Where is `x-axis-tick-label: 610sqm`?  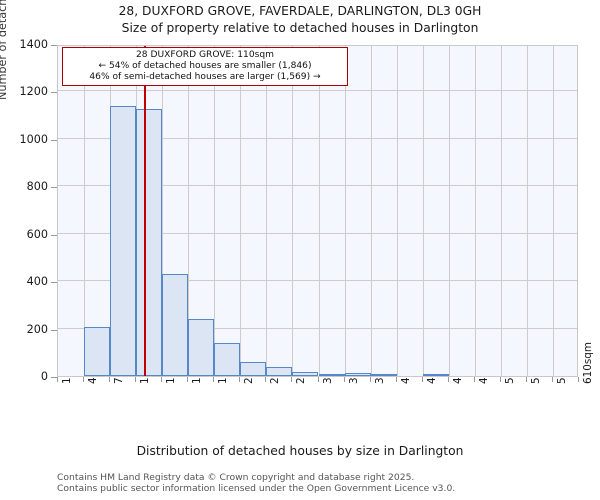
x-axis-tick-label: 610sqm is located at coordinates (588, 363).